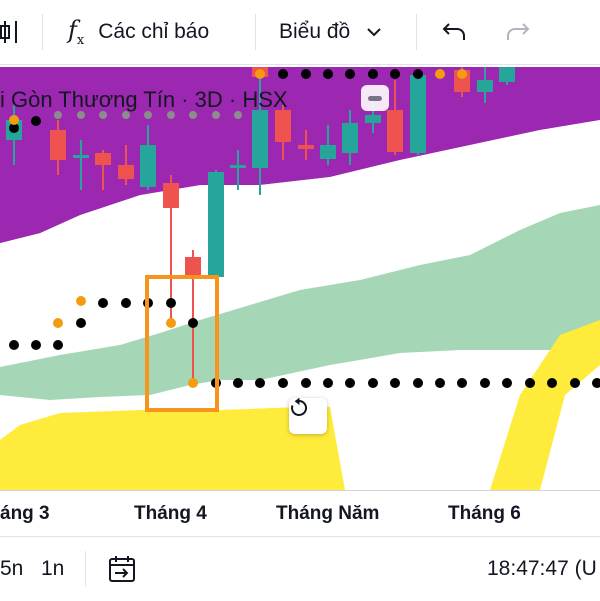 The height and width of the screenshot is (601, 600). Describe the element at coordinates (374, 32) in the screenshot. I see `chevron-down-icon` at that location.